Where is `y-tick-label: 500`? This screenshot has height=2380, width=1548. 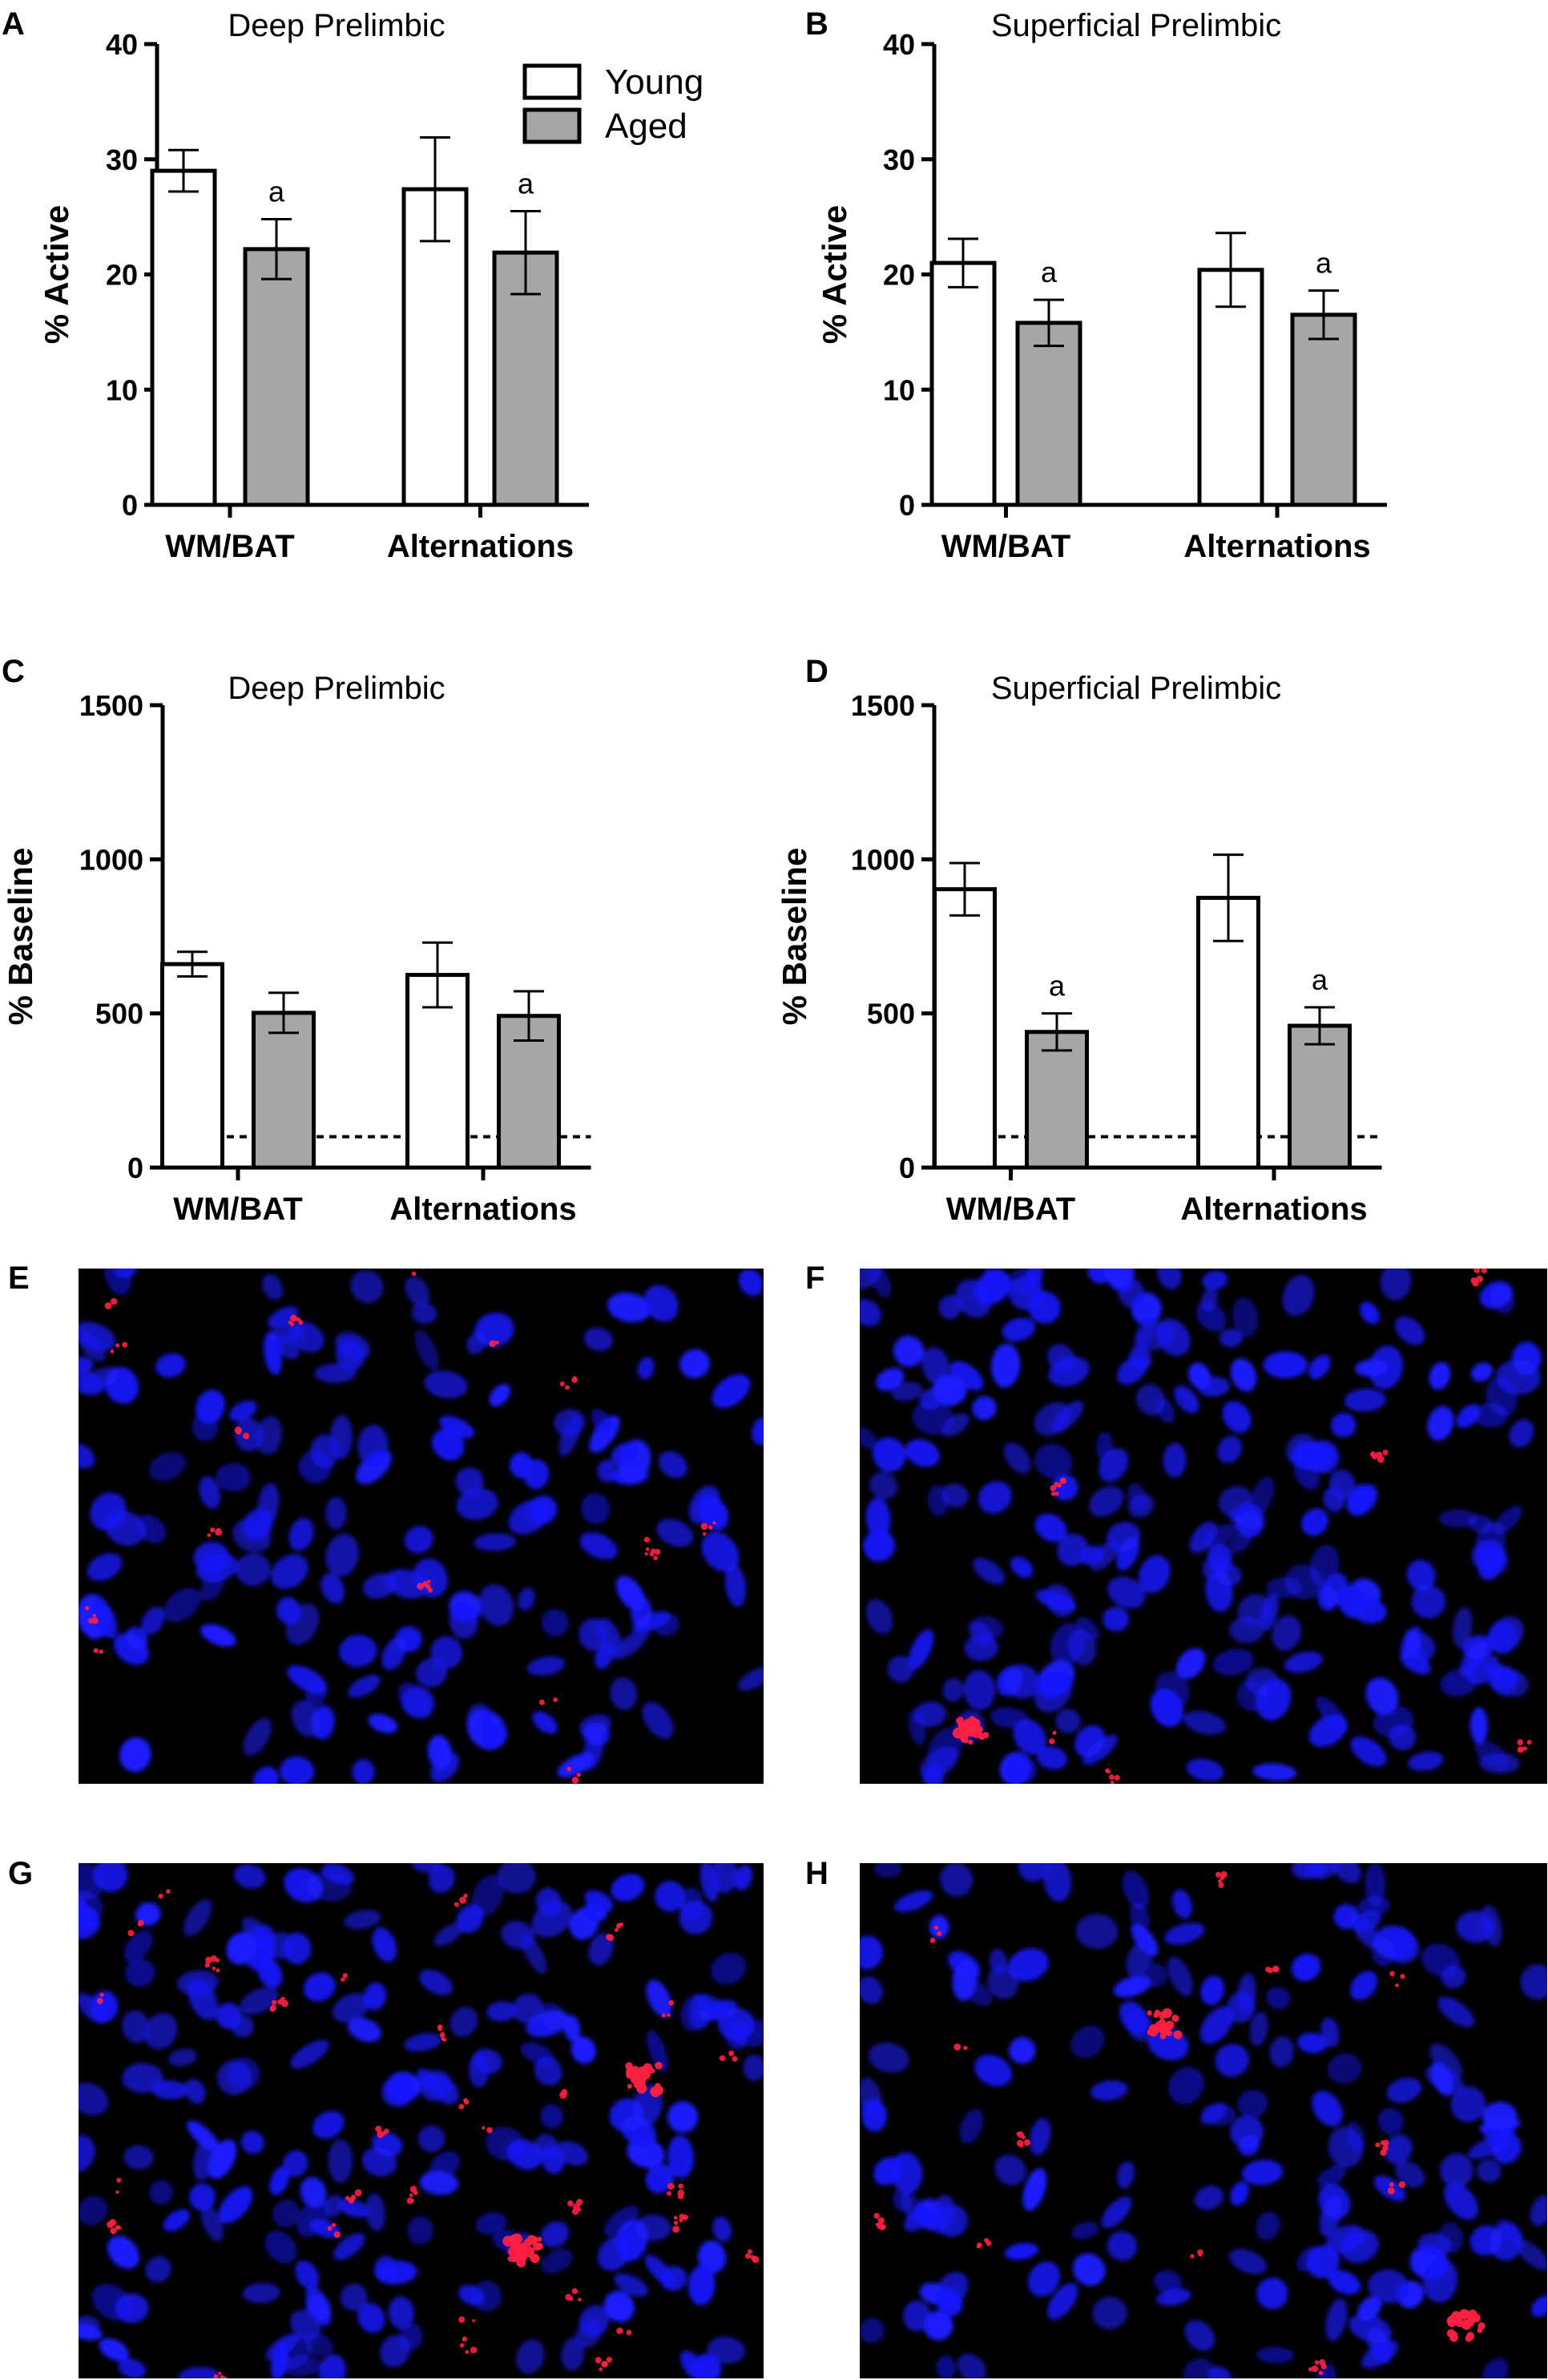 y-tick-label: 500 is located at coordinates (891, 1014).